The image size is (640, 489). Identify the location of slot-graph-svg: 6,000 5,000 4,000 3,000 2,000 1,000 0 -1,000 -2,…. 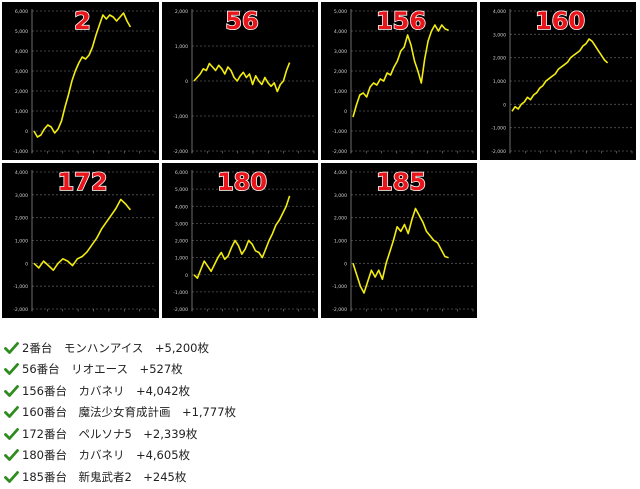
(244, 240).